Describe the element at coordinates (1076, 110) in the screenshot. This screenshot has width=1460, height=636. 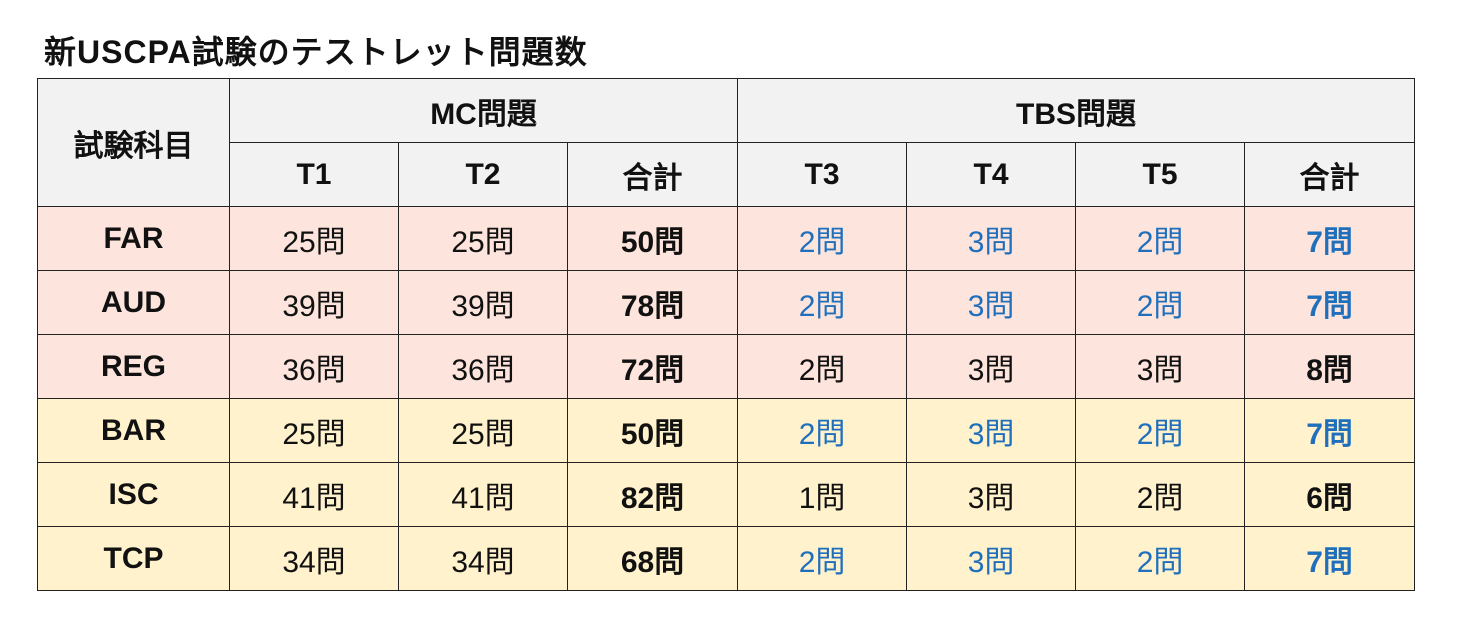
I see `tbs-group-header: TBS問題` at that location.